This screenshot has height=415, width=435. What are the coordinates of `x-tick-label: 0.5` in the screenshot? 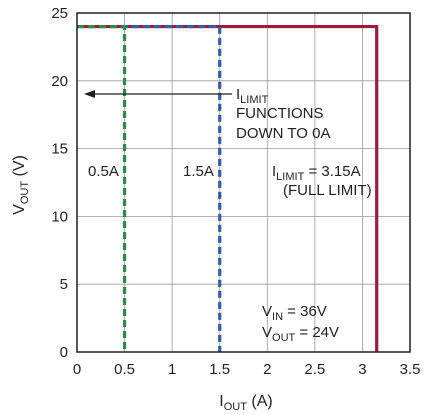 It's located at (124, 369).